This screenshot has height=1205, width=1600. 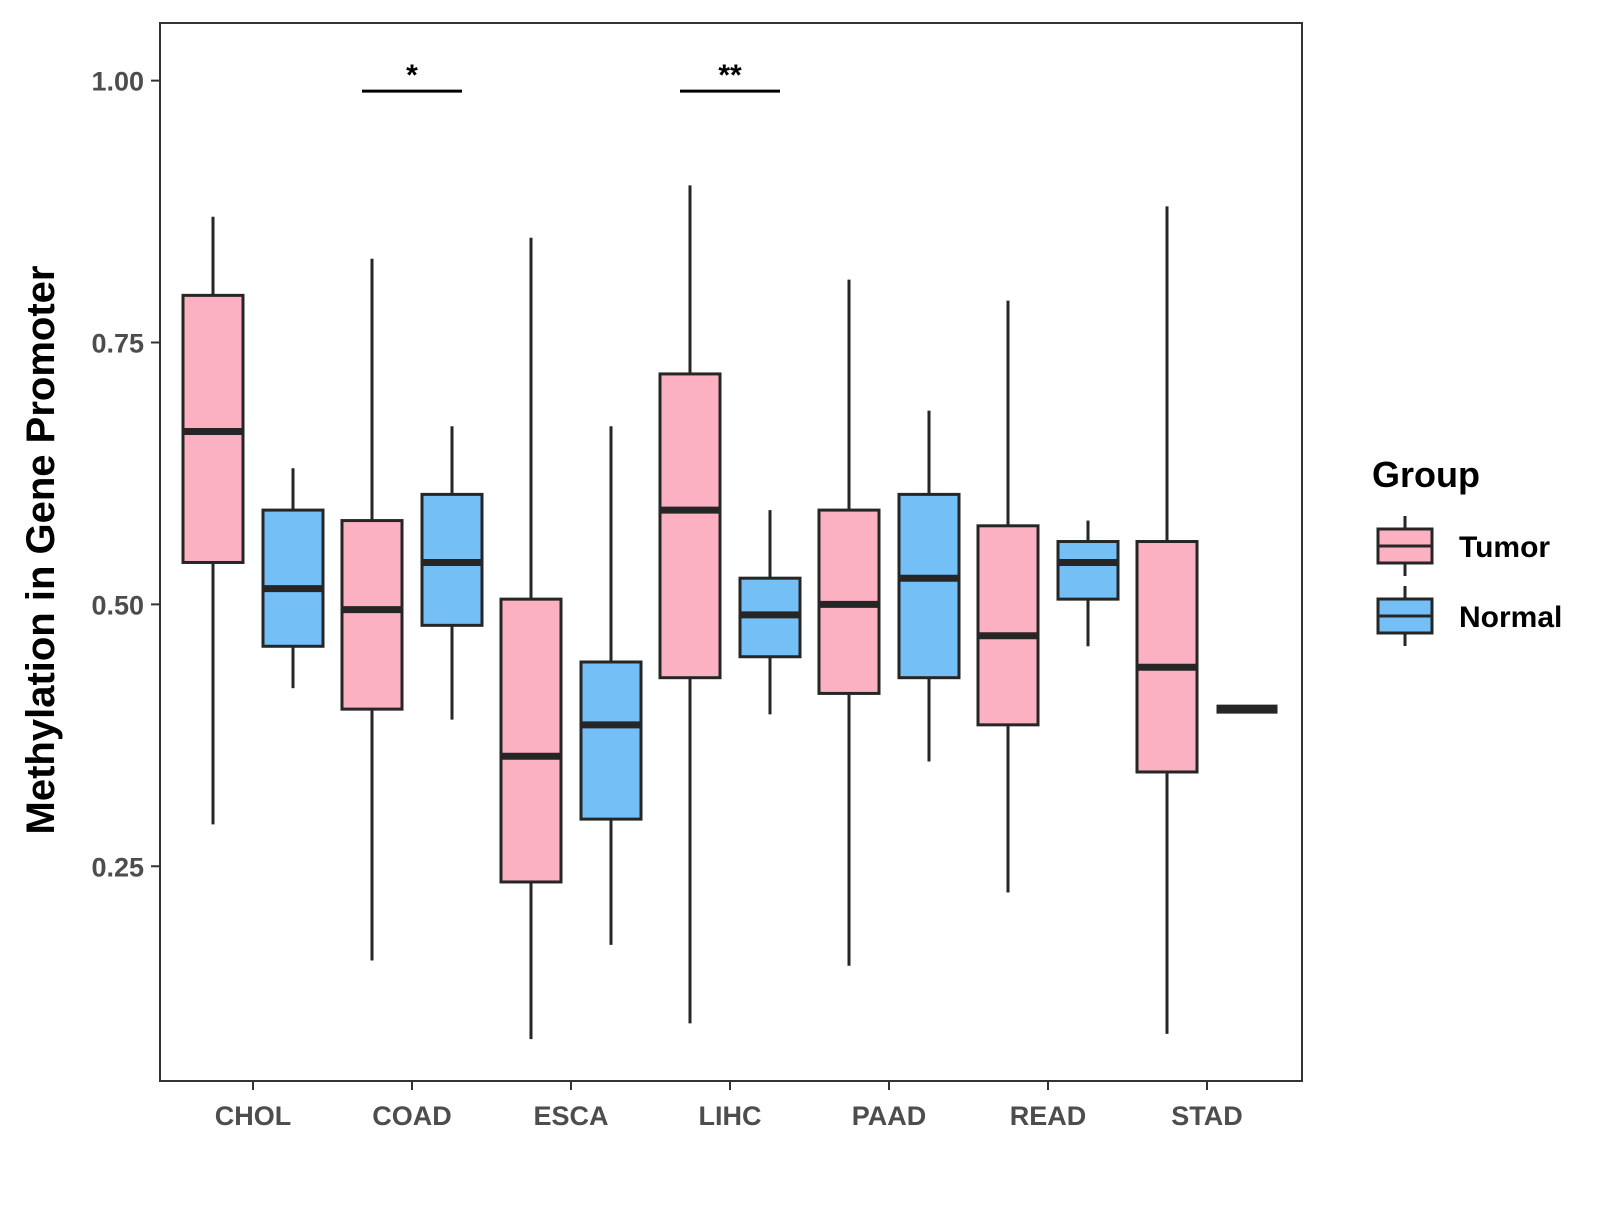 I want to click on y-tick-label: 0.75, so click(x=117, y=343).